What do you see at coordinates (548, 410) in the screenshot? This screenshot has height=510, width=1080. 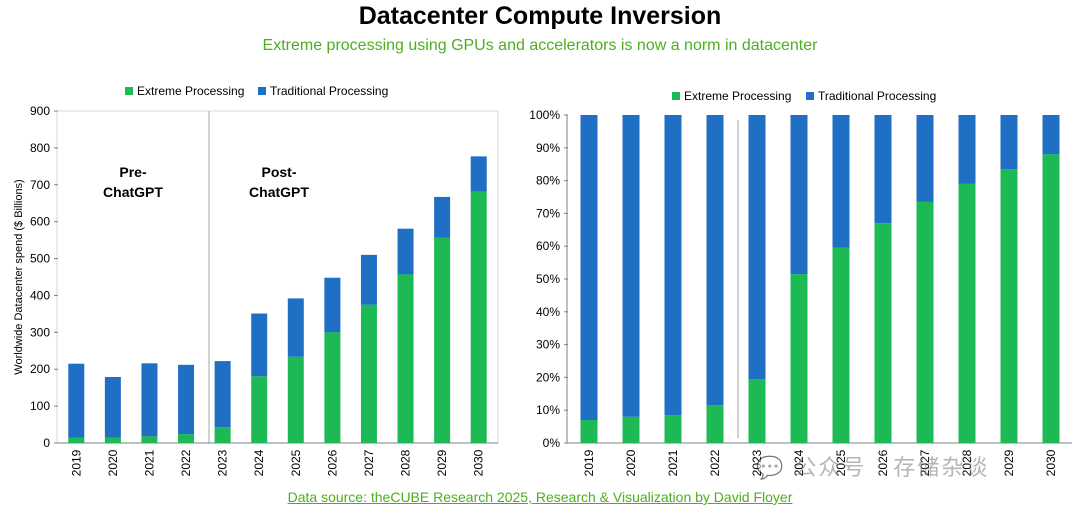 I see `right-y-tick-label: 10%` at bounding box center [548, 410].